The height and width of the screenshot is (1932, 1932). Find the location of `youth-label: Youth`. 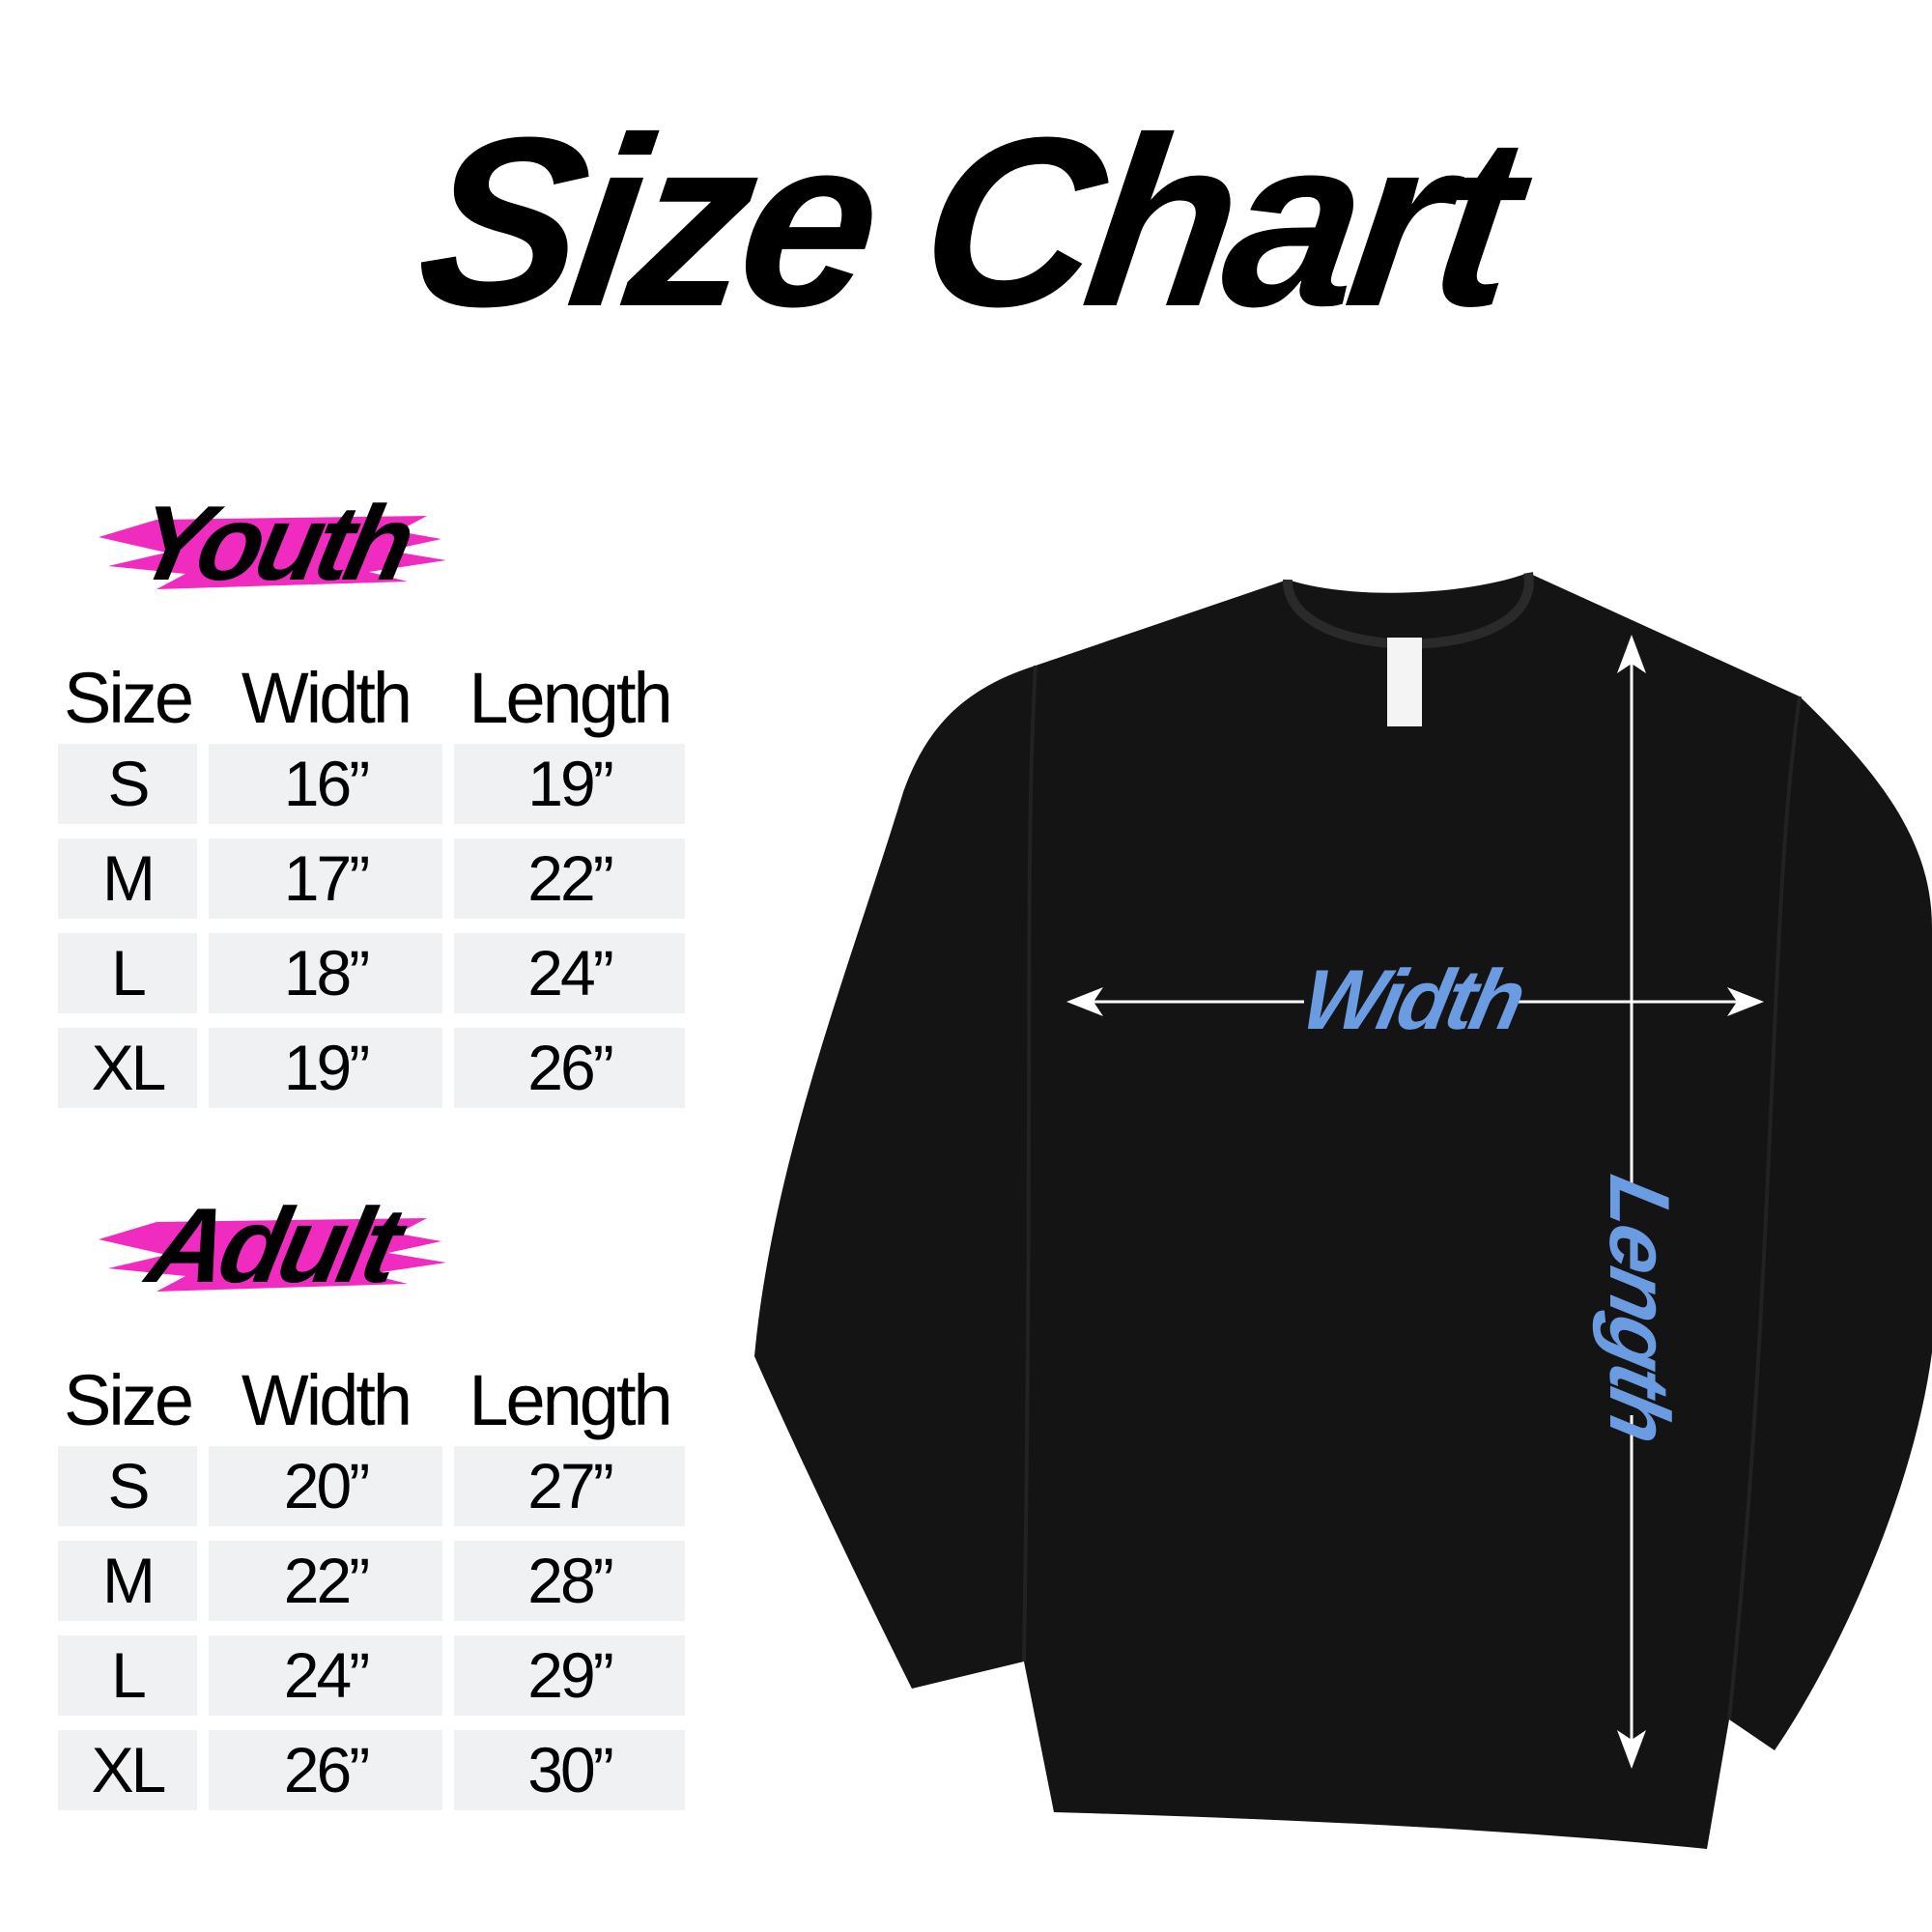

youth-label: Youth is located at coordinates (272, 544).